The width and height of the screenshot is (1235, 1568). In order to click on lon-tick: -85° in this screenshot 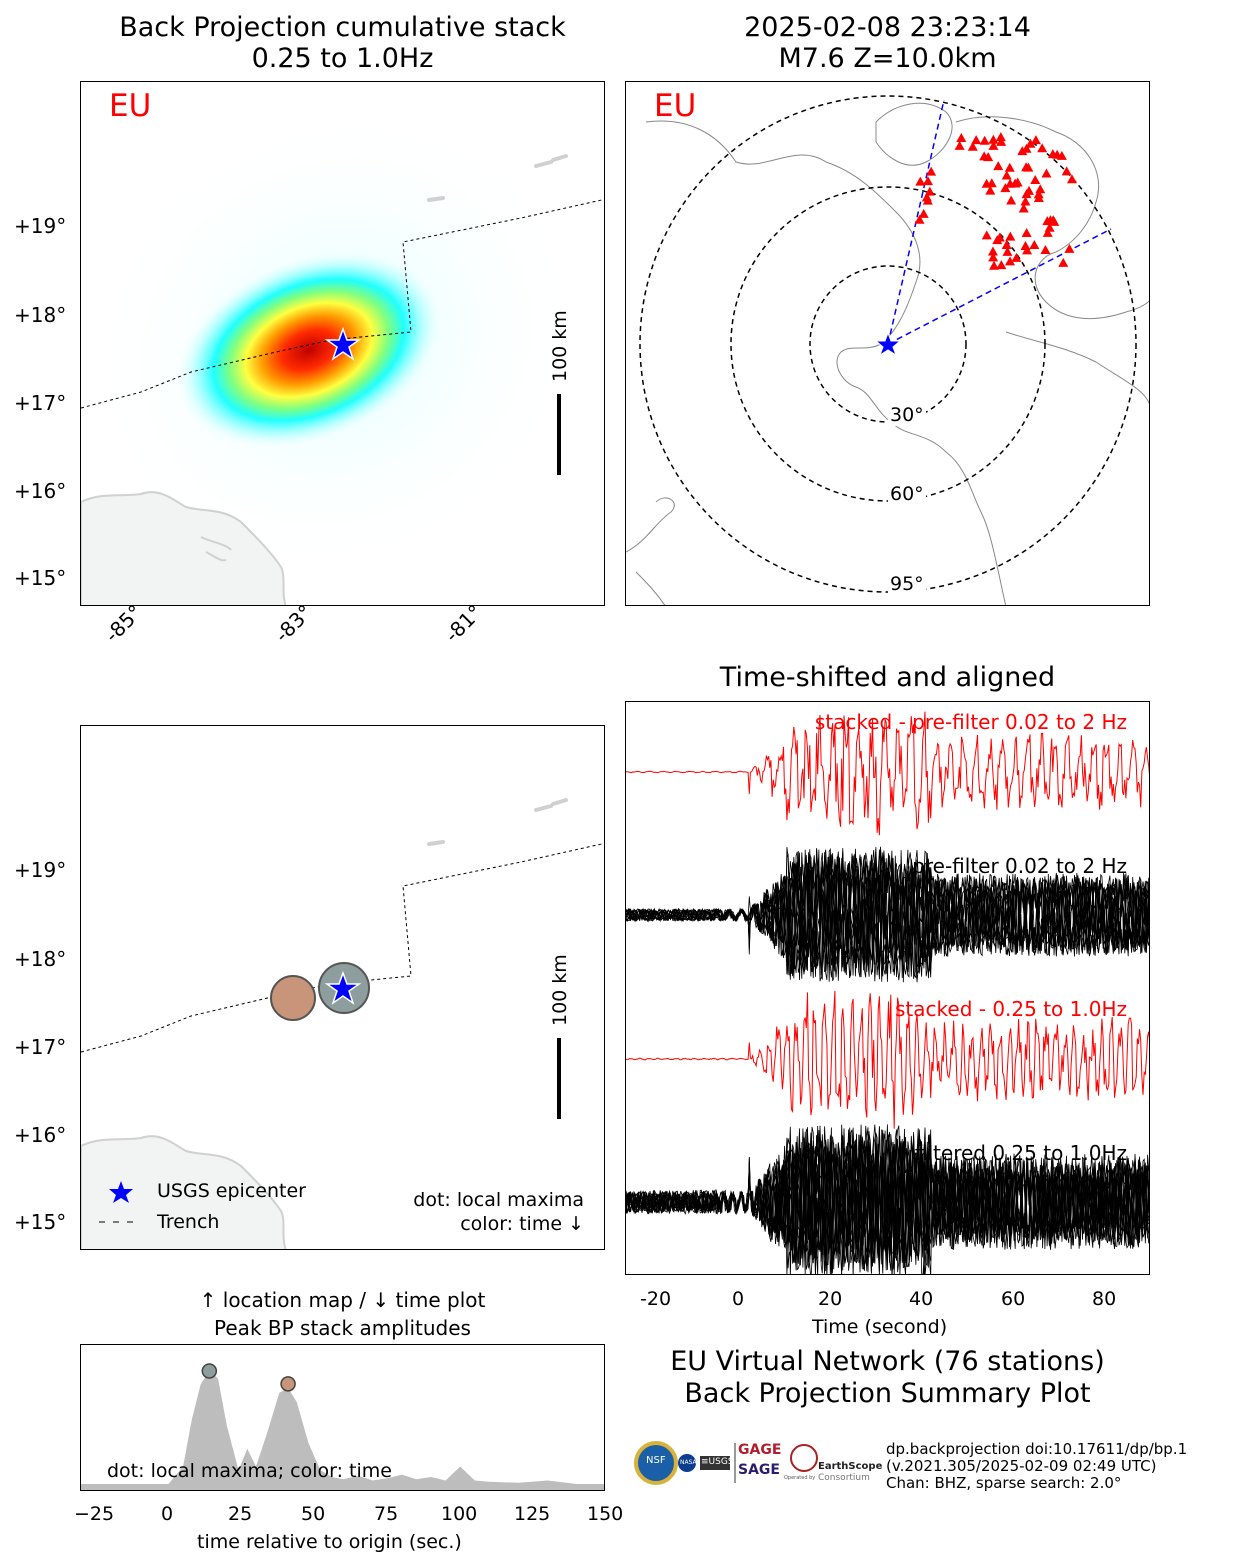, I will do `click(124, 623)`.